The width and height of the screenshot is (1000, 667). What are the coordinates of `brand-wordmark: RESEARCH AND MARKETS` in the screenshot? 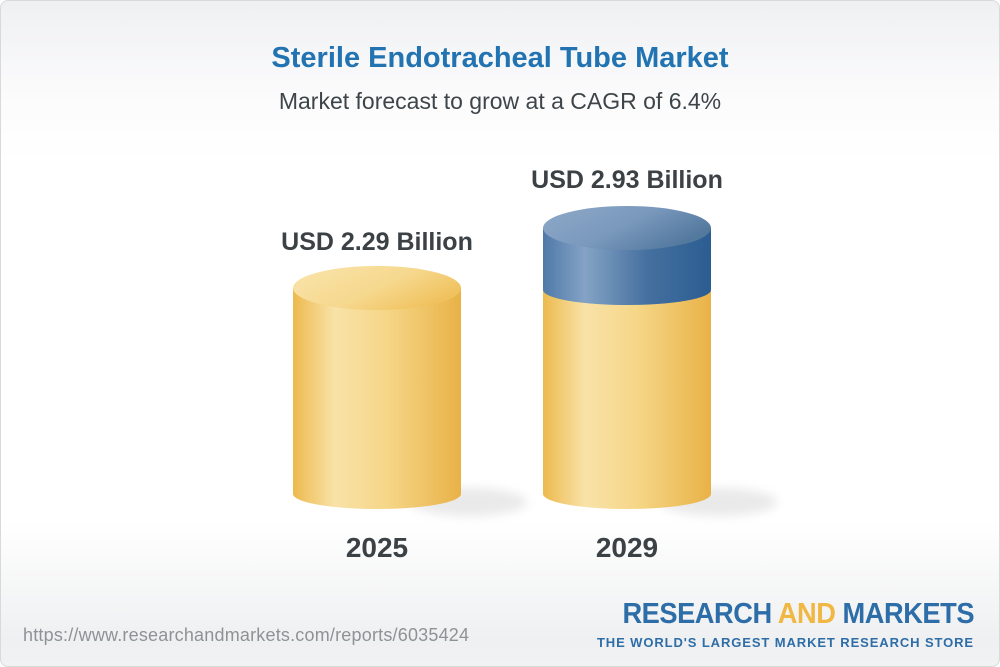 It's located at (797, 614).